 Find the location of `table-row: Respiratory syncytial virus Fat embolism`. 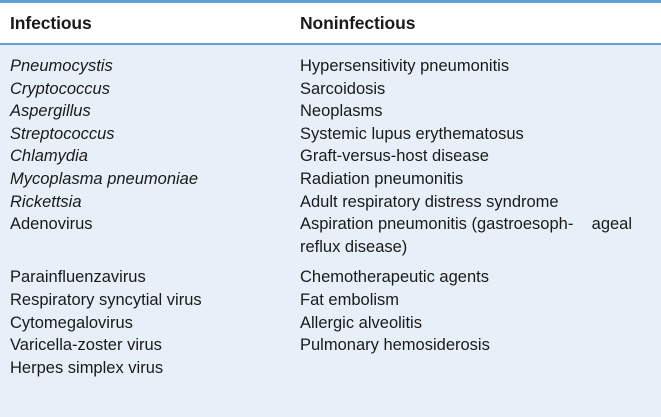

table-row: Respiratory syncytial virus Fat embolism is located at coordinates (335, 300).